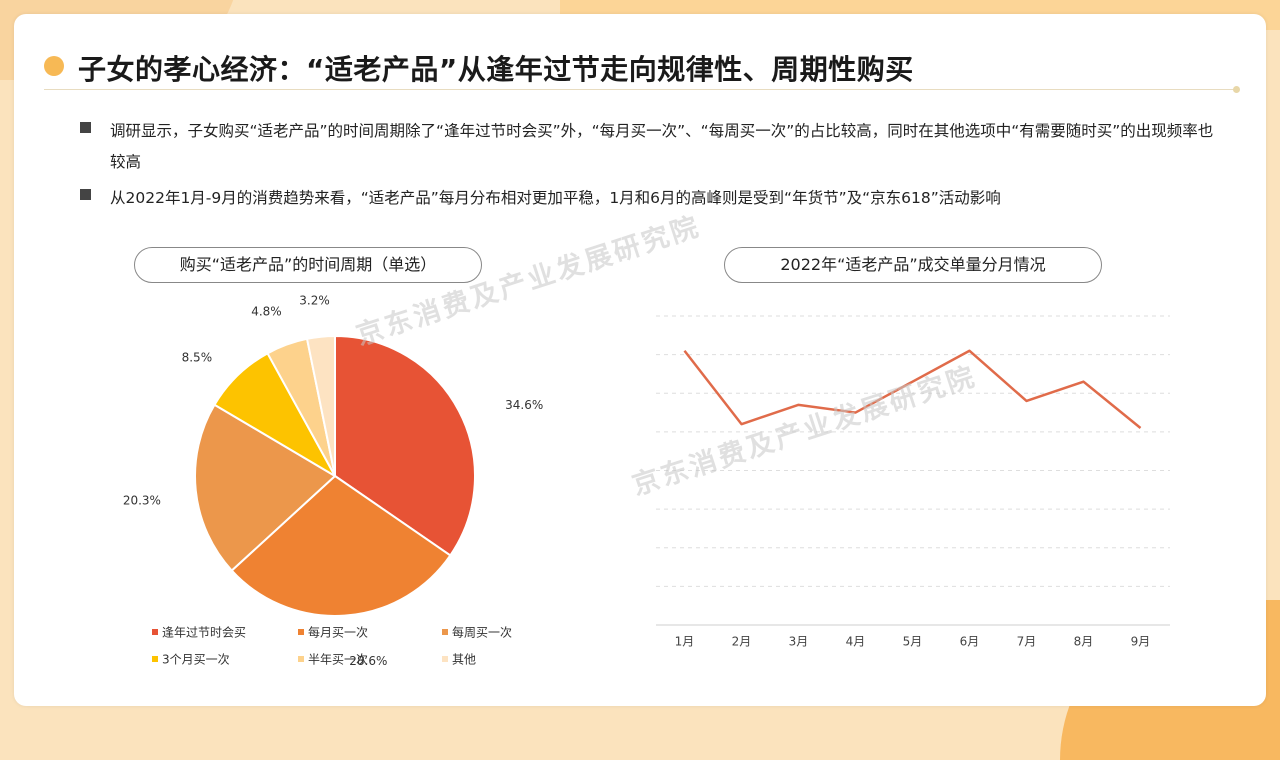 This screenshot has height=760, width=1280. Describe the element at coordinates (640, 89) in the screenshot. I see `title-divider` at that location.